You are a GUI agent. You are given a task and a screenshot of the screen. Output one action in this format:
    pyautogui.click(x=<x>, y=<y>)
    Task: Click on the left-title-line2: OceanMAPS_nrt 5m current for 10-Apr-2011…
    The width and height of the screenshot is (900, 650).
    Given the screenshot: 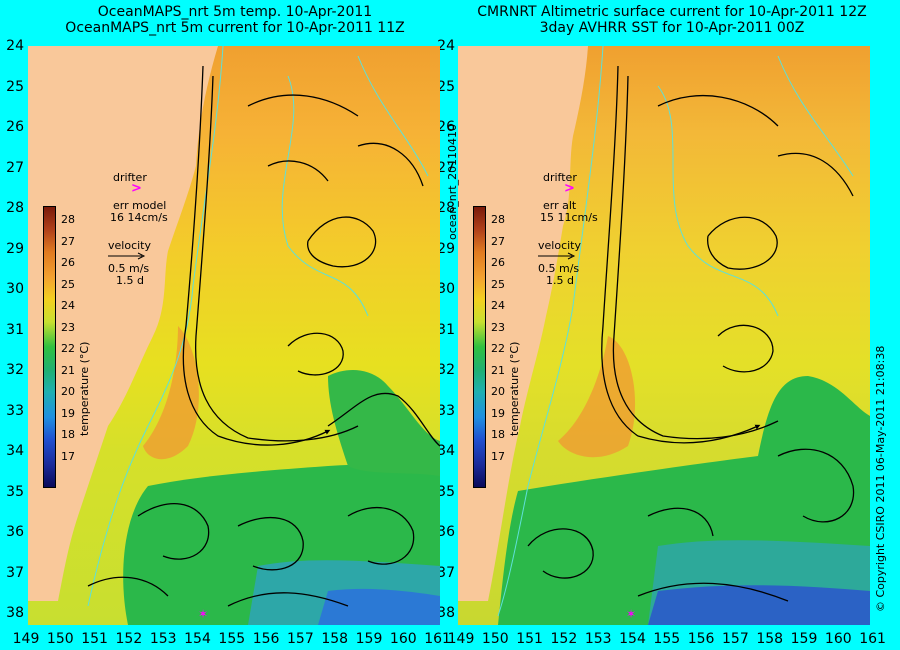 What is the action you would take?
    pyautogui.click(x=235, y=28)
    